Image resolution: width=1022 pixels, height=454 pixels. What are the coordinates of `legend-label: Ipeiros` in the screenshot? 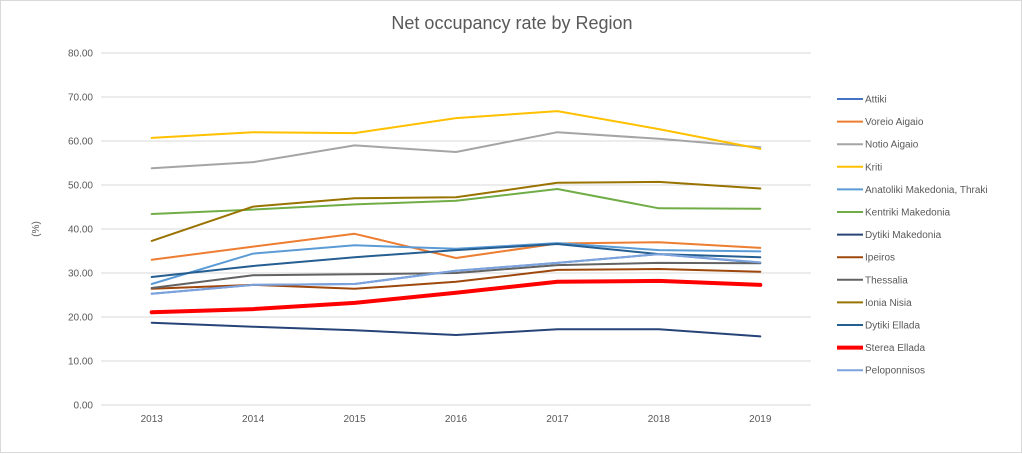 It's located at (880, 258).